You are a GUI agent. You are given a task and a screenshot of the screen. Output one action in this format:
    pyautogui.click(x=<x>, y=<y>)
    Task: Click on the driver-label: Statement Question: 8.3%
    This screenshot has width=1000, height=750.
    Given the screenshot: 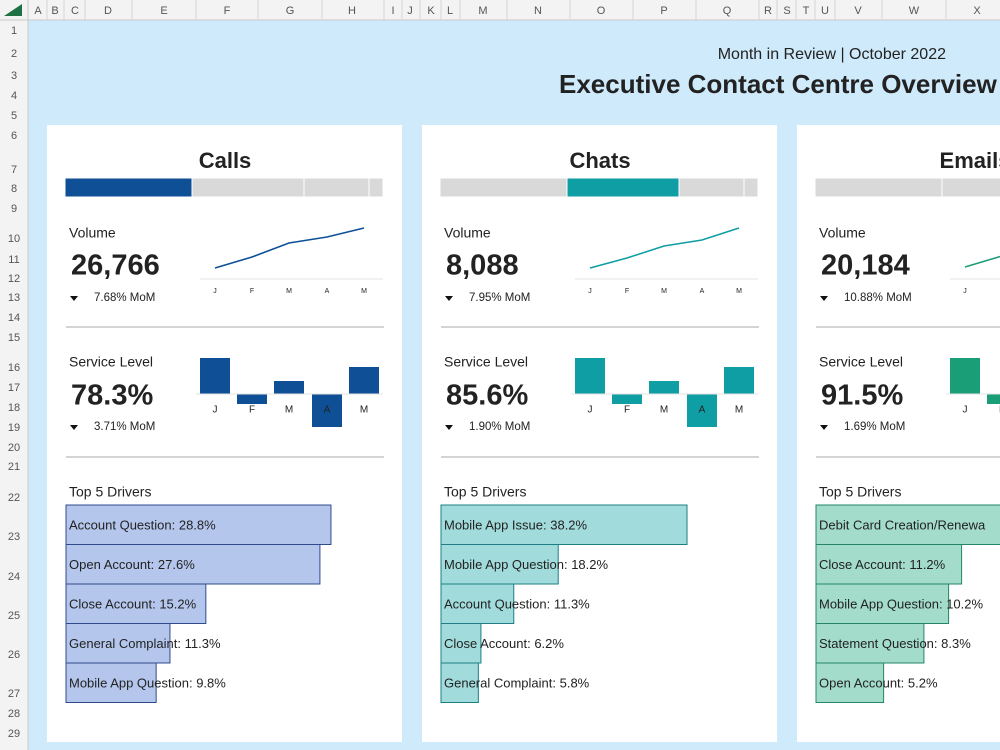 What is the action you would take?
    pyautogui.click(x=895, y=643)
    